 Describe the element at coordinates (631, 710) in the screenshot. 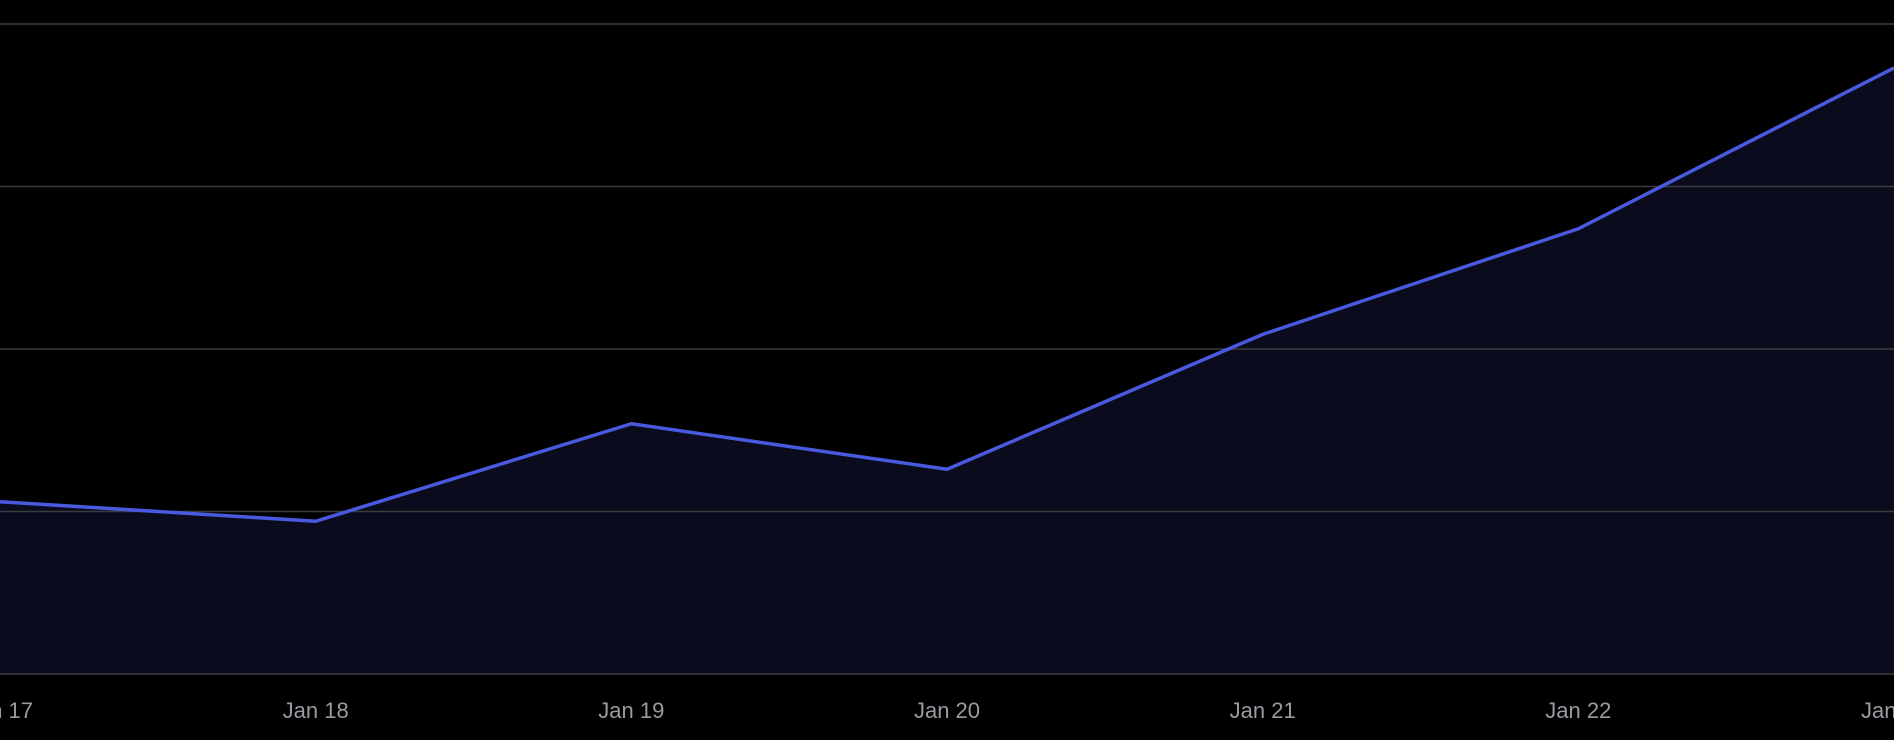

I see `x-tick-label: Jan 19` at that location.